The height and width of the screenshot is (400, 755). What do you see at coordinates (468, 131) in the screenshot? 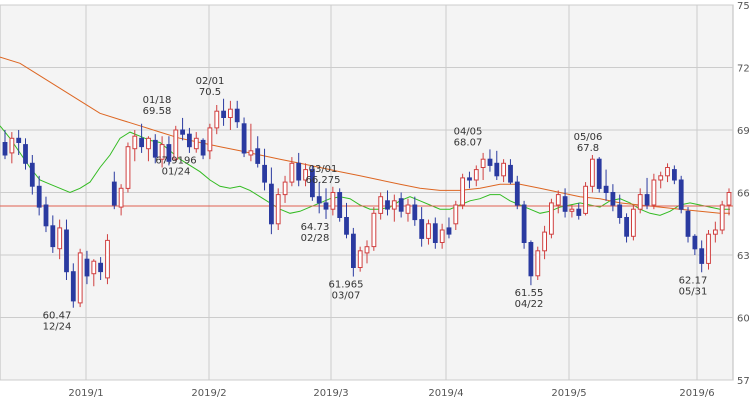
I see `annotation-label: 04/05` at bounding box center [468, 131].